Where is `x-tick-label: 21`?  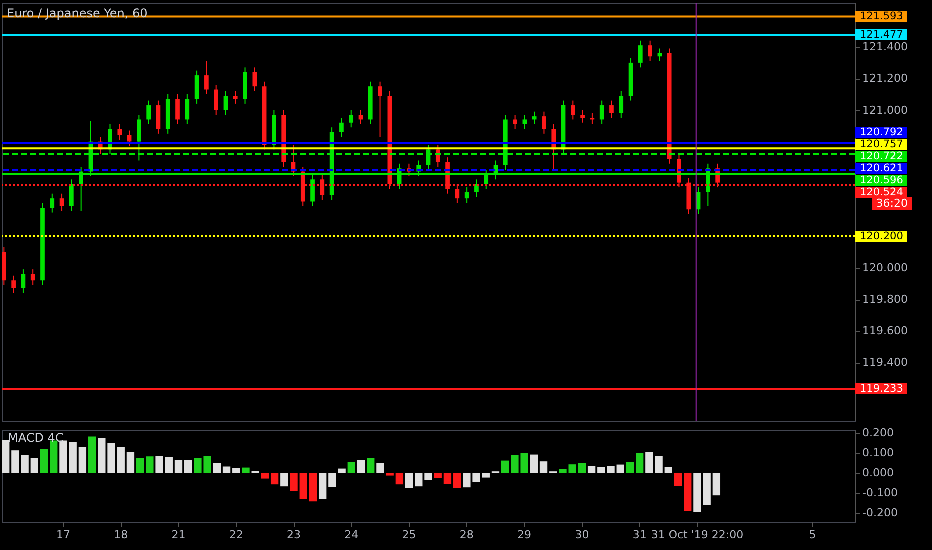 x-tick-label: 21 is located at coordinates (179, 535).